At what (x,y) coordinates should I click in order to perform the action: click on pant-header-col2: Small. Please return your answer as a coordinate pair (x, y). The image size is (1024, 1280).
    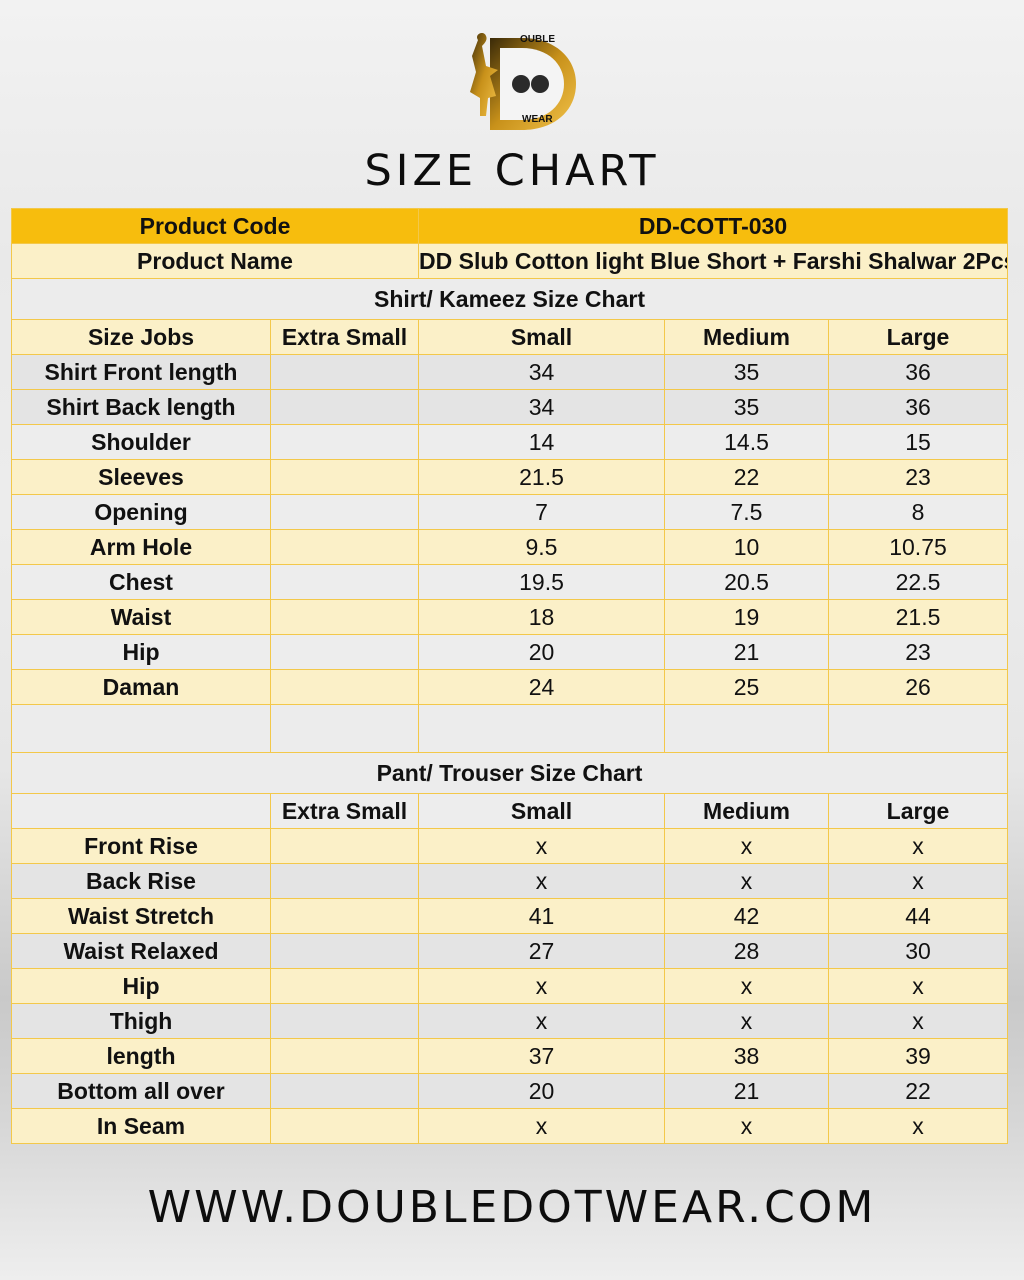
    Looking at the image, I should click on (541, 811).